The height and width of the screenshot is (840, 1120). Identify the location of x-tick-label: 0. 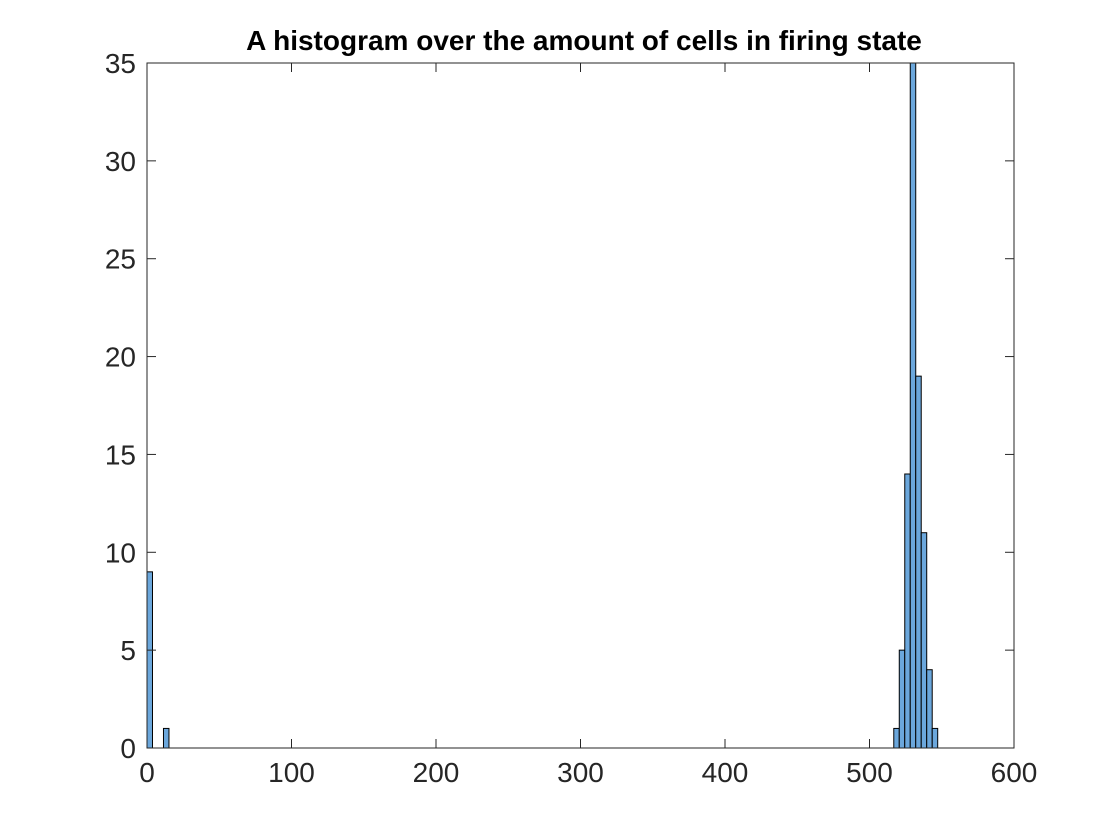
(147, 772).